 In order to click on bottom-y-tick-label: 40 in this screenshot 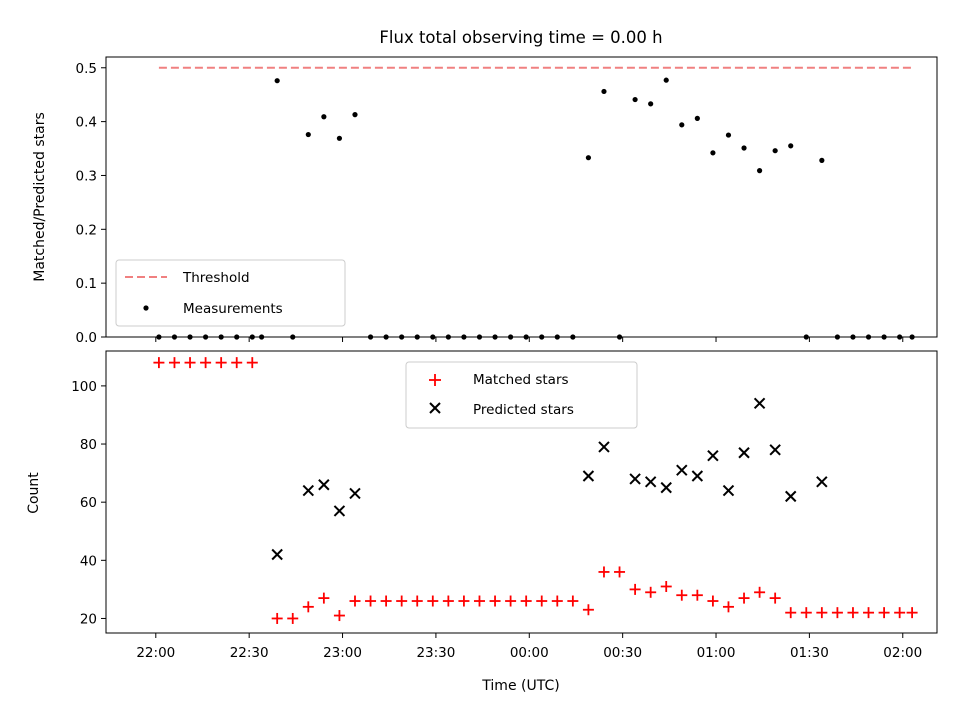, I will do `click(88, 561)`.